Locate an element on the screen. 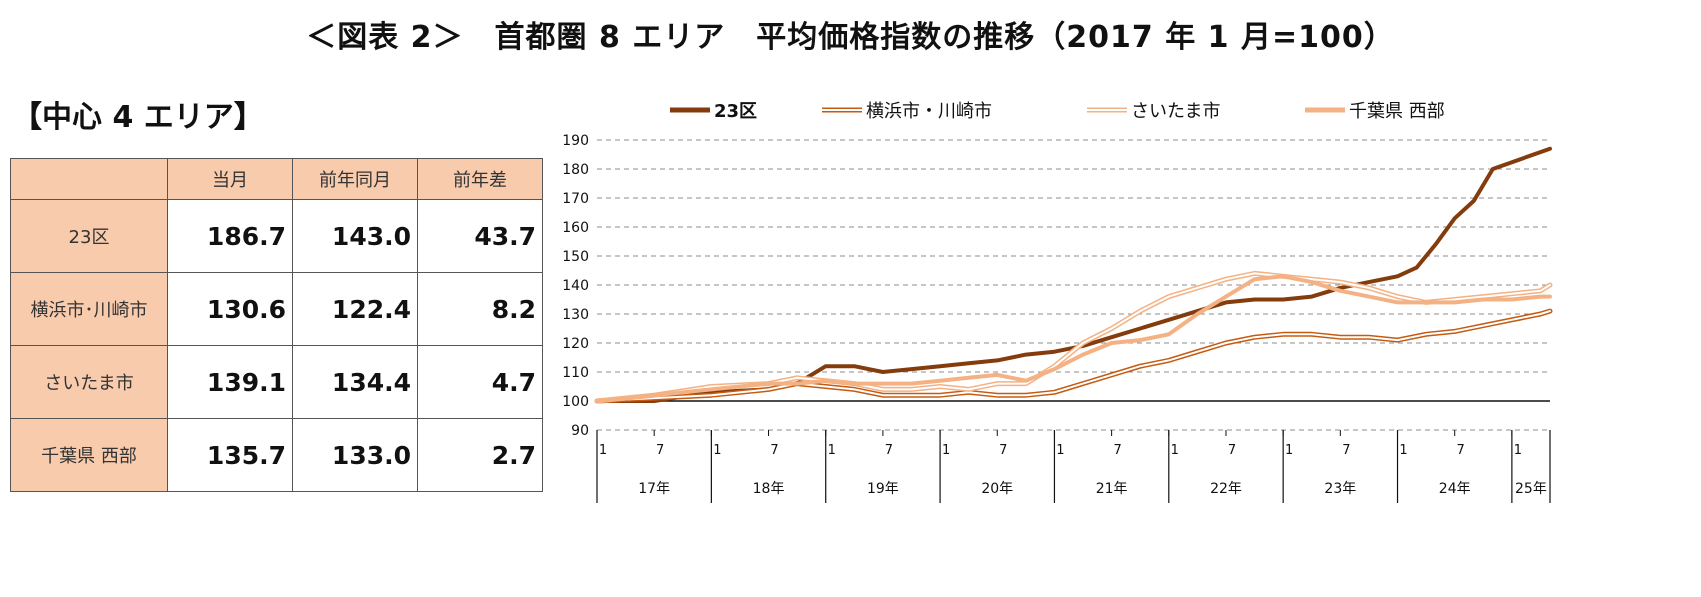 This screenshot has width=1701, height=597. y-tick-label: 140 is located at coordinates (575, 286).